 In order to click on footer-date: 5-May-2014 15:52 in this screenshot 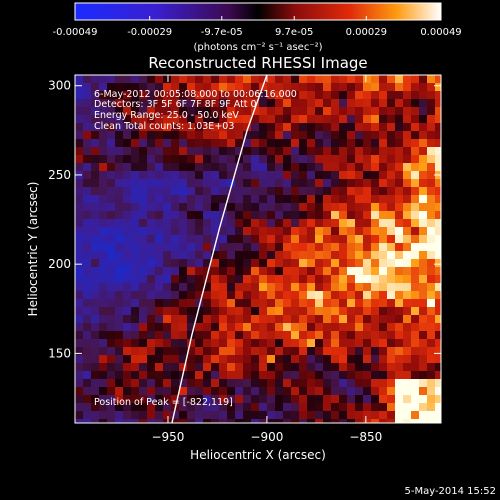, I will do `click(450, 491)`.